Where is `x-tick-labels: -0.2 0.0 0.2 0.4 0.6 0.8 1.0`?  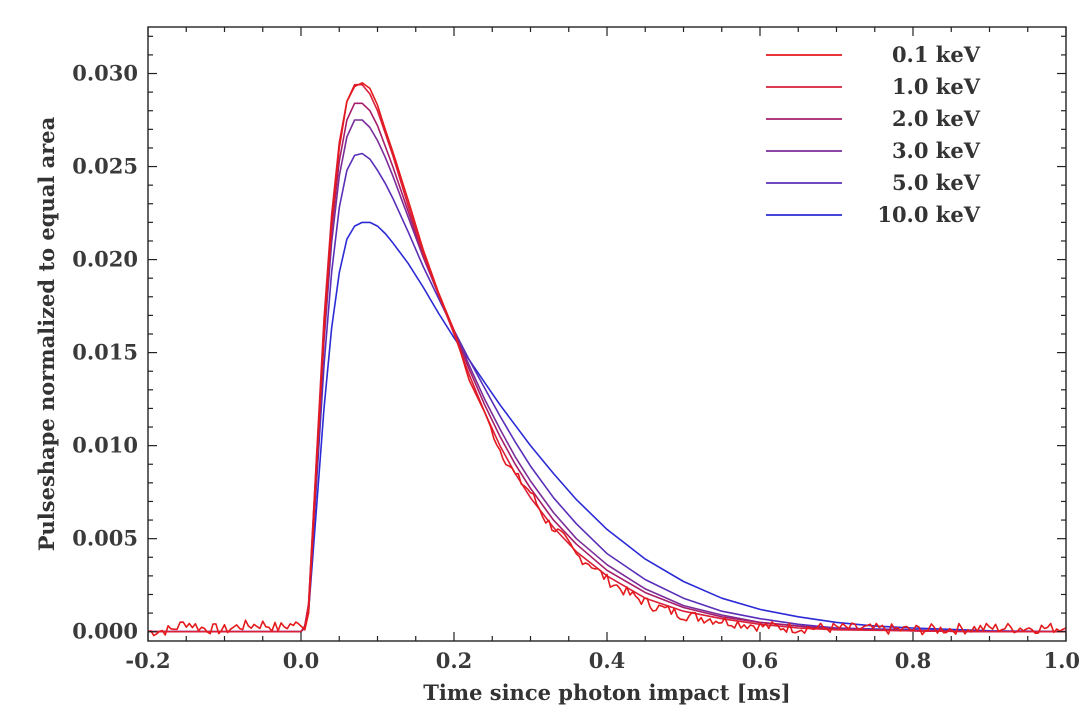
x-tick-labels: -0.2 0.0 0.2 0.4 0.6 0.8 1.0 is located at coordinates (602, 660).